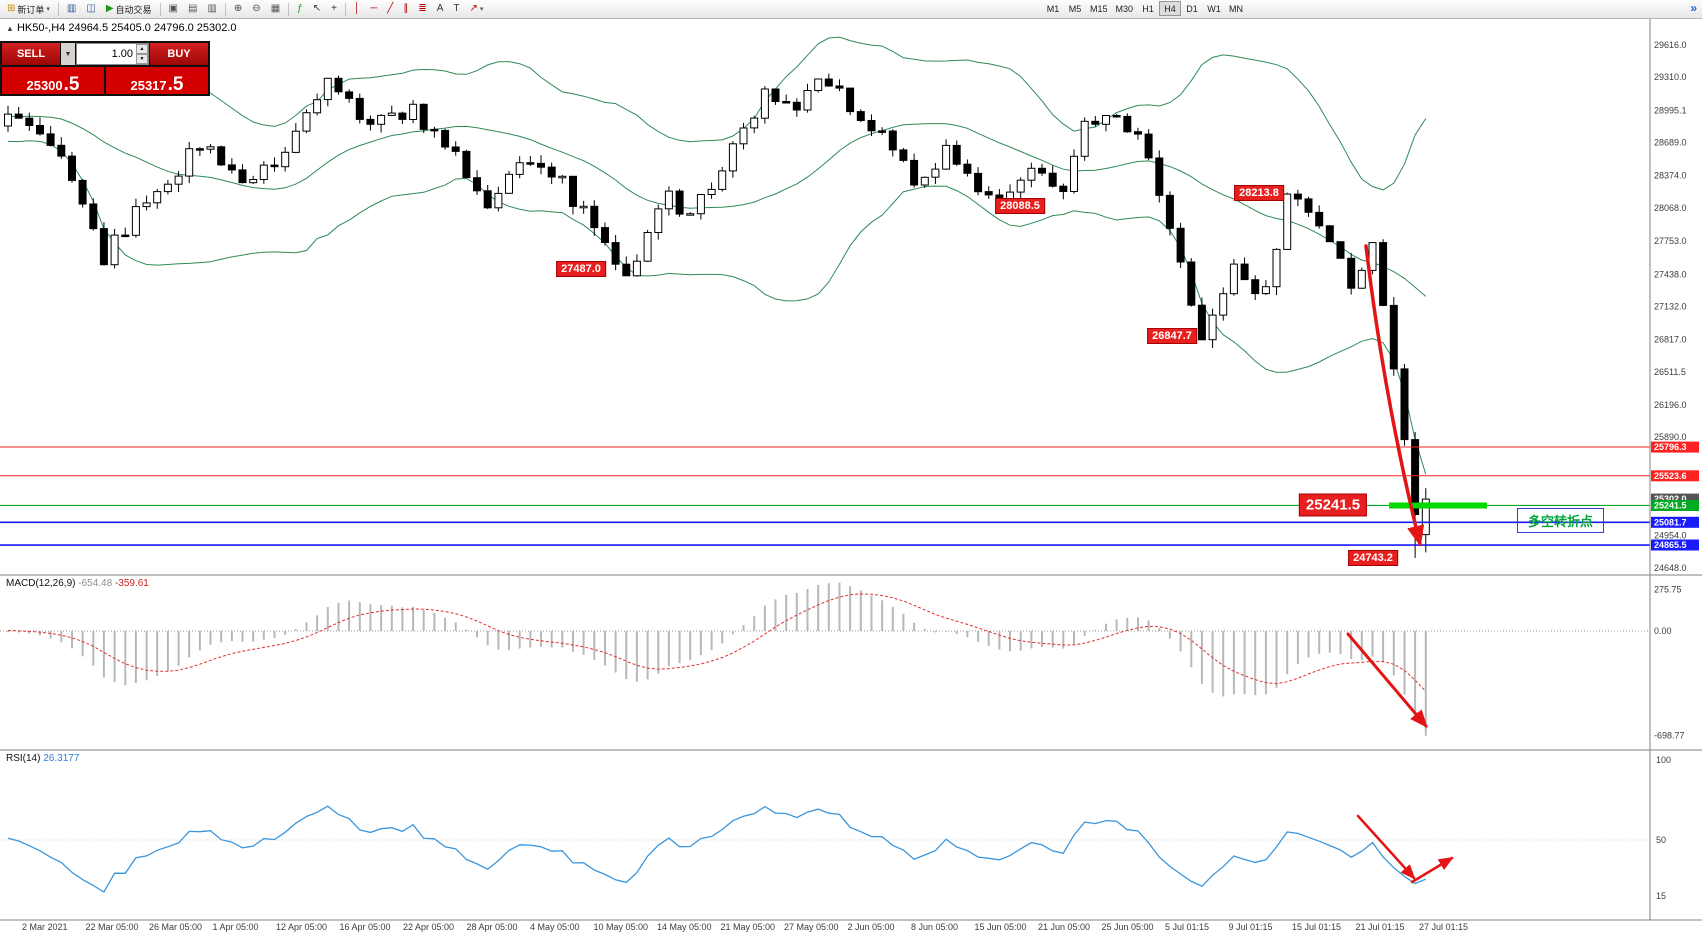  Describe the element at coordinates (129, 9) in the screenshot. I see `auto-trading-button: ▶ 自动交易` at that location.